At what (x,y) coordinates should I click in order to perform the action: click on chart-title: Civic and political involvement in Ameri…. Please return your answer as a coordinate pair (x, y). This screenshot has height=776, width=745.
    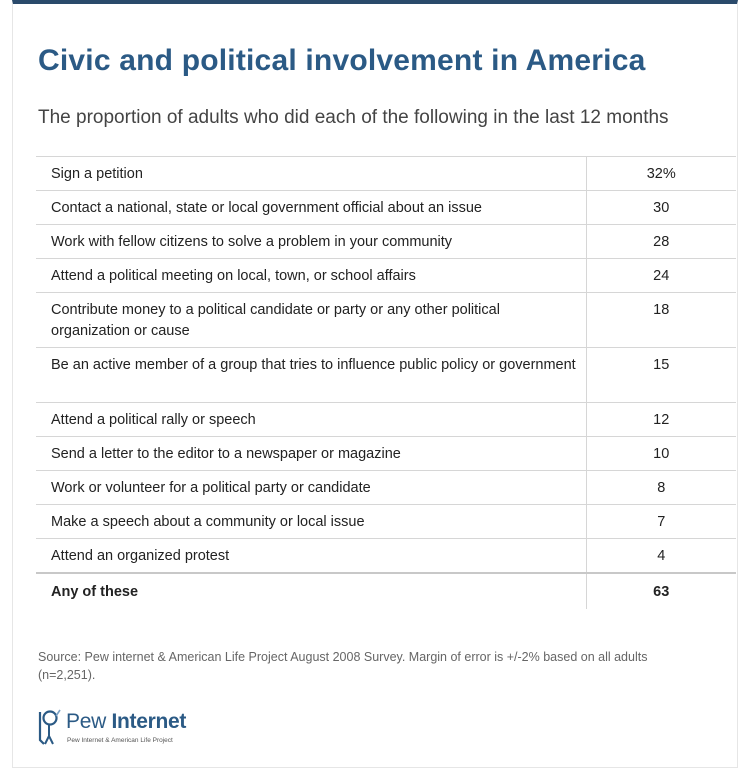
    Looking at the image, I should click on (342, 60).